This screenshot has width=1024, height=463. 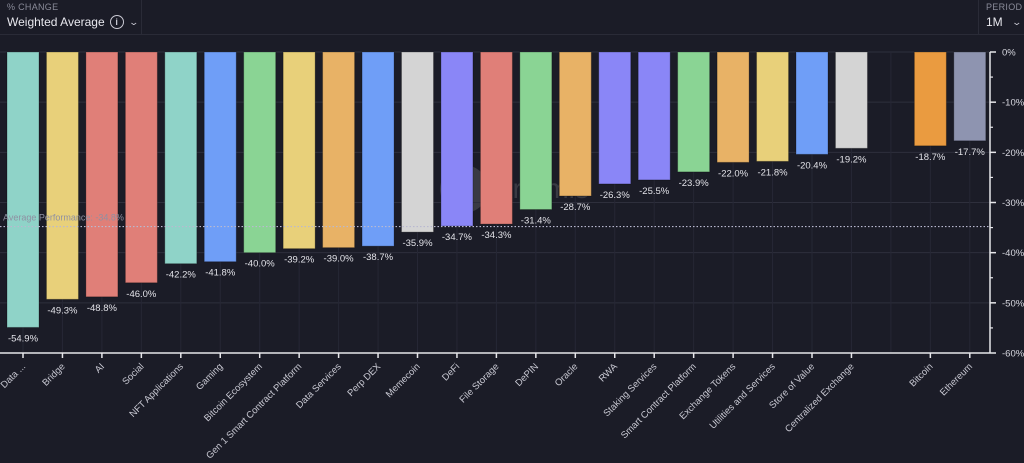 I want to click on data-label: -46.0%, so click(x=141, y=294).